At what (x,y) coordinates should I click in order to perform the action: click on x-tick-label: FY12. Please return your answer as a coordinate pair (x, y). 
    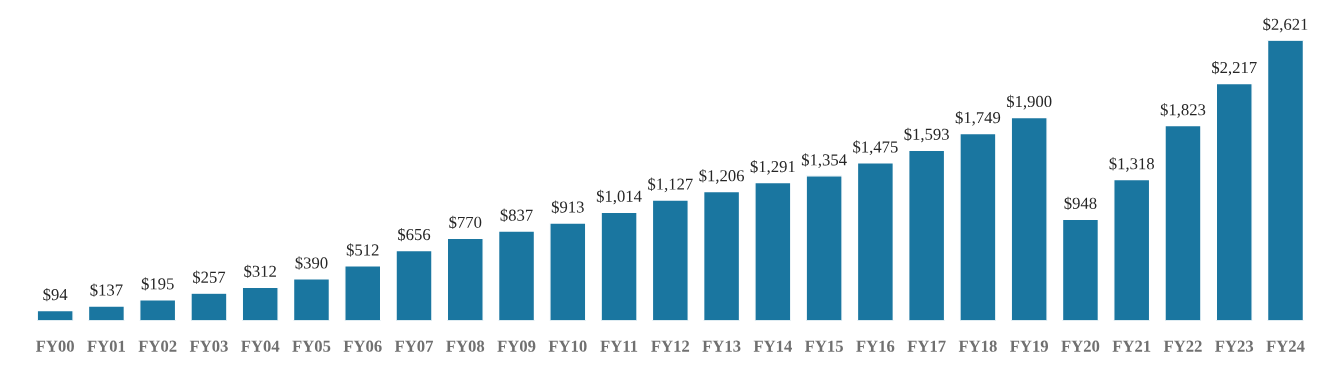
    Looking at the image, I should click on (670, 346).